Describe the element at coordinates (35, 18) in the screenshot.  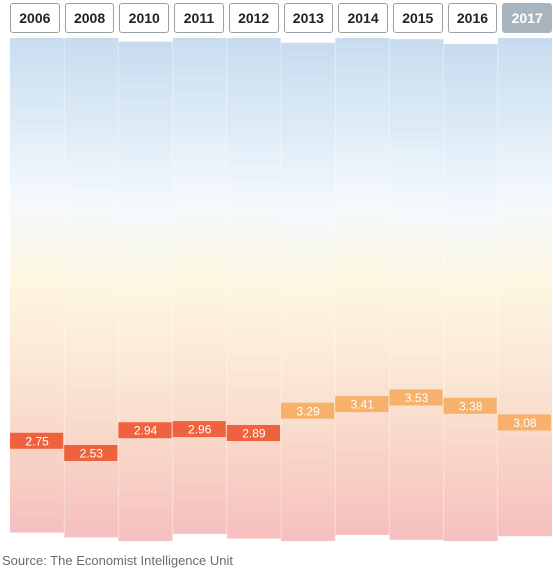
I see `tab-year-2006: 2006` at that location.